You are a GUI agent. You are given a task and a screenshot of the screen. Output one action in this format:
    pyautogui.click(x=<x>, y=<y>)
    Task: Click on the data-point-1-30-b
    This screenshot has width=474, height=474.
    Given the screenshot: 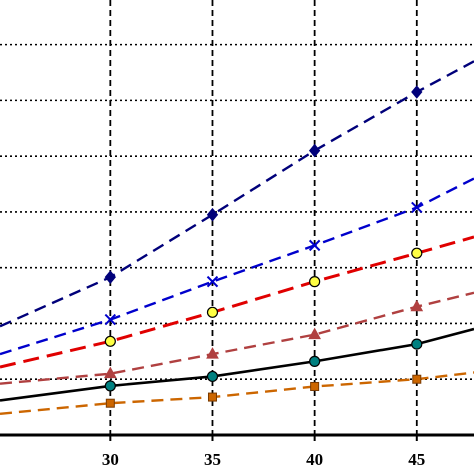 What is the action you would take?
    pyautogui.click(x=110, y=319)
    